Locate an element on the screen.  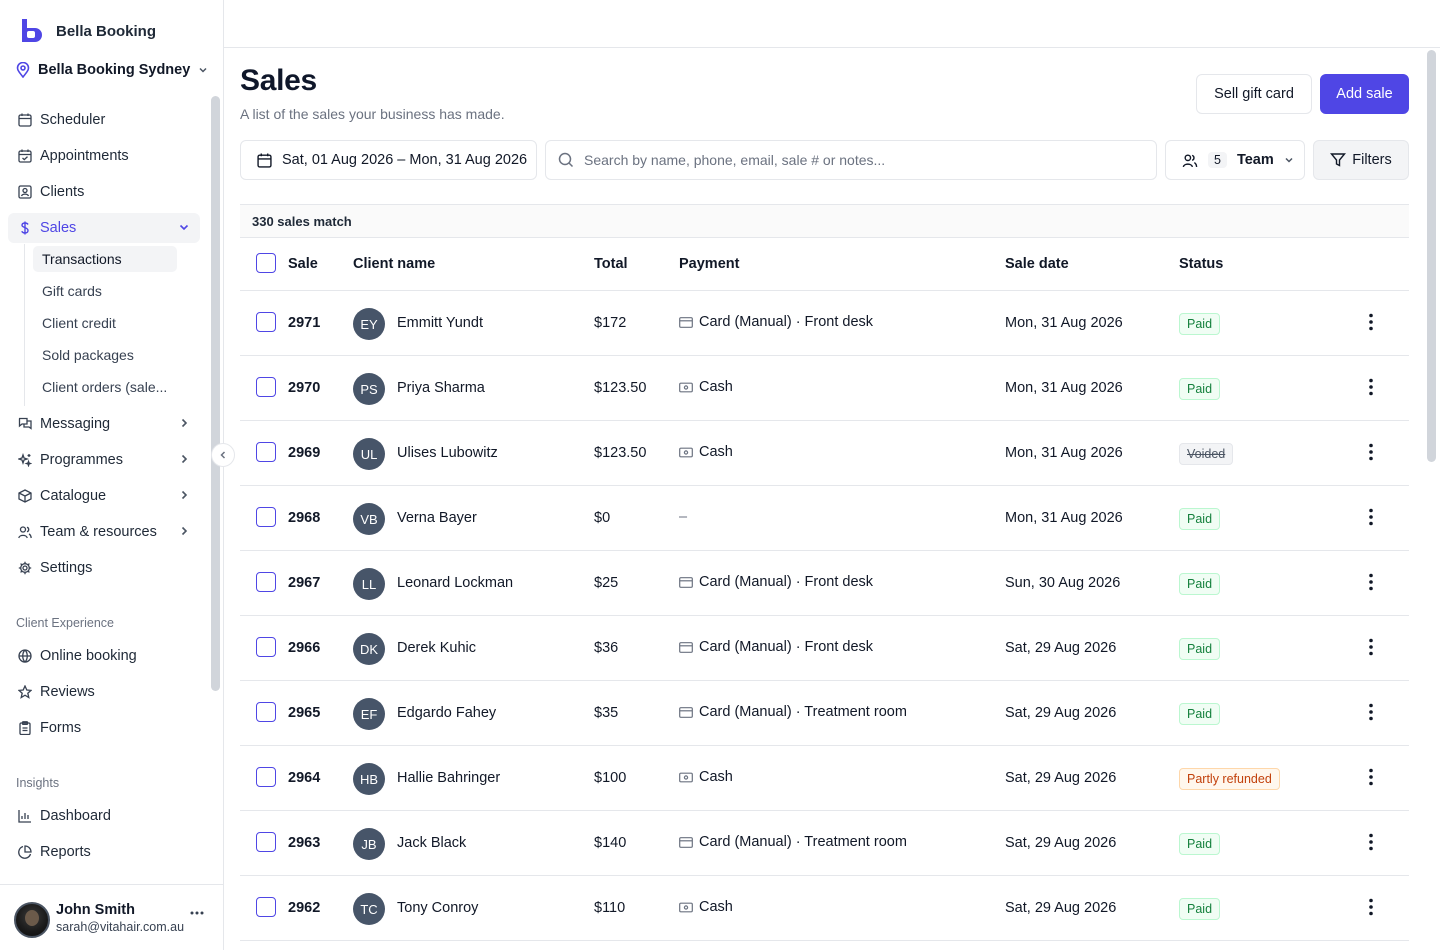
sidebar-subitem-gift-cards: Gift cards is located at coordinates (72, 291).